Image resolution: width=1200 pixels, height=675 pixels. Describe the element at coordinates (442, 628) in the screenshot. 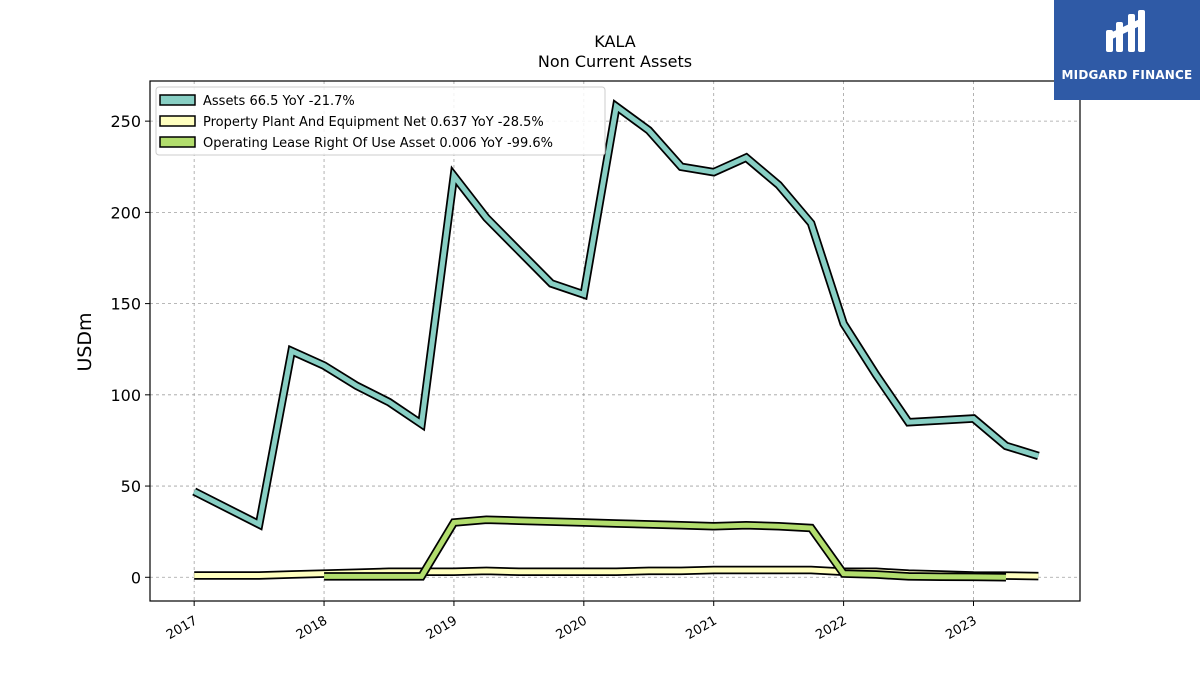

I see `x-tick-label: 2019` at that location.